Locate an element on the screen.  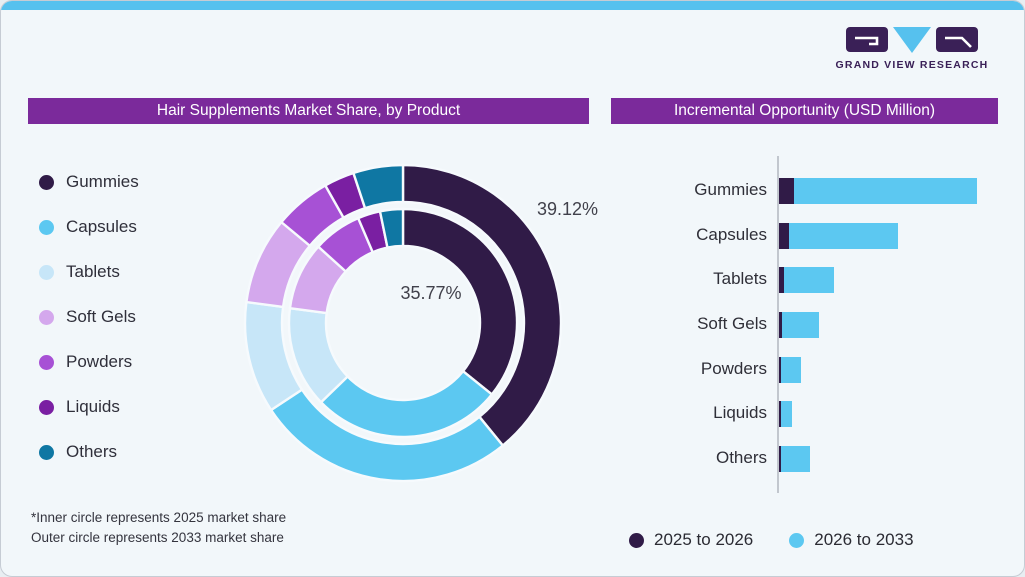
gvr-logo-marks is located at coordinates (912, 40).